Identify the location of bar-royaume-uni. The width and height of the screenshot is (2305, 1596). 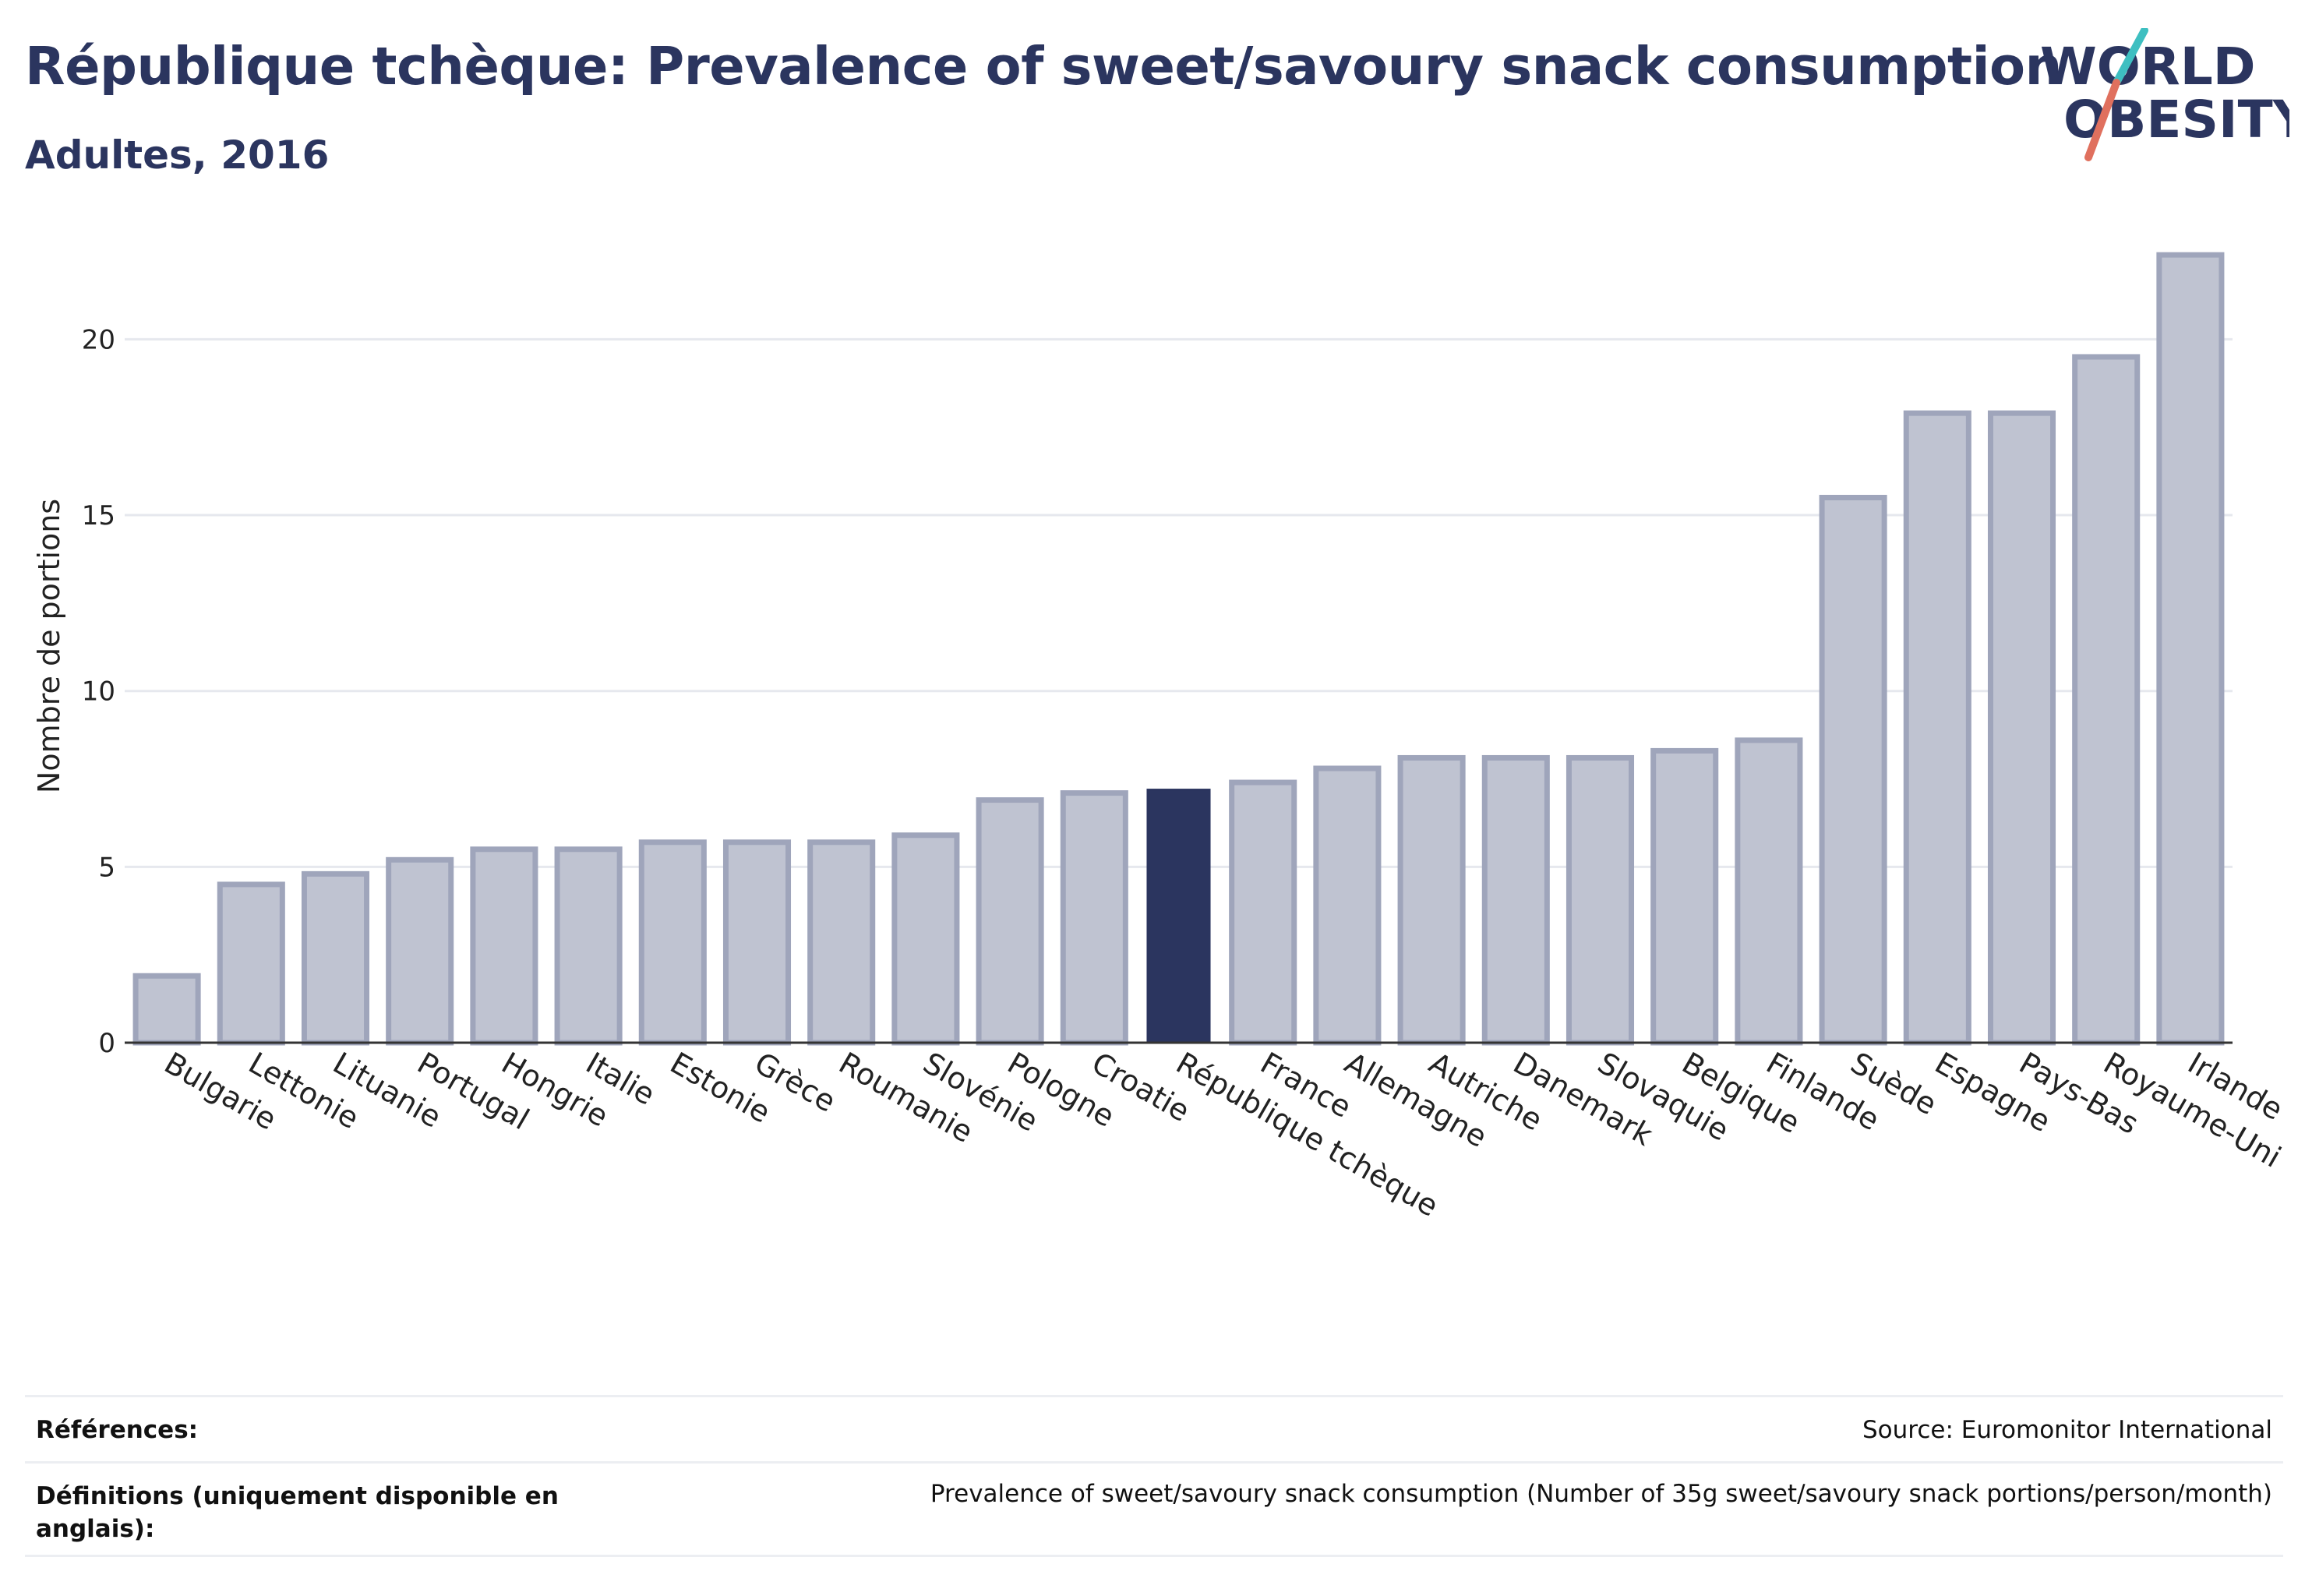
(2106, 700).